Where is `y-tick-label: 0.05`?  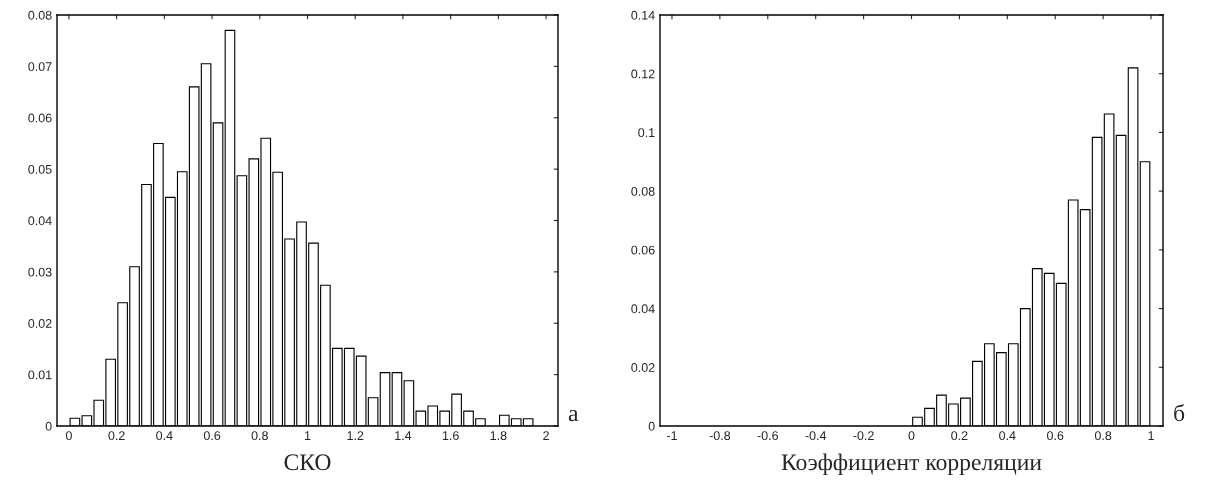 y-tick-label: 0.05 is located at coordinates (40, 169).